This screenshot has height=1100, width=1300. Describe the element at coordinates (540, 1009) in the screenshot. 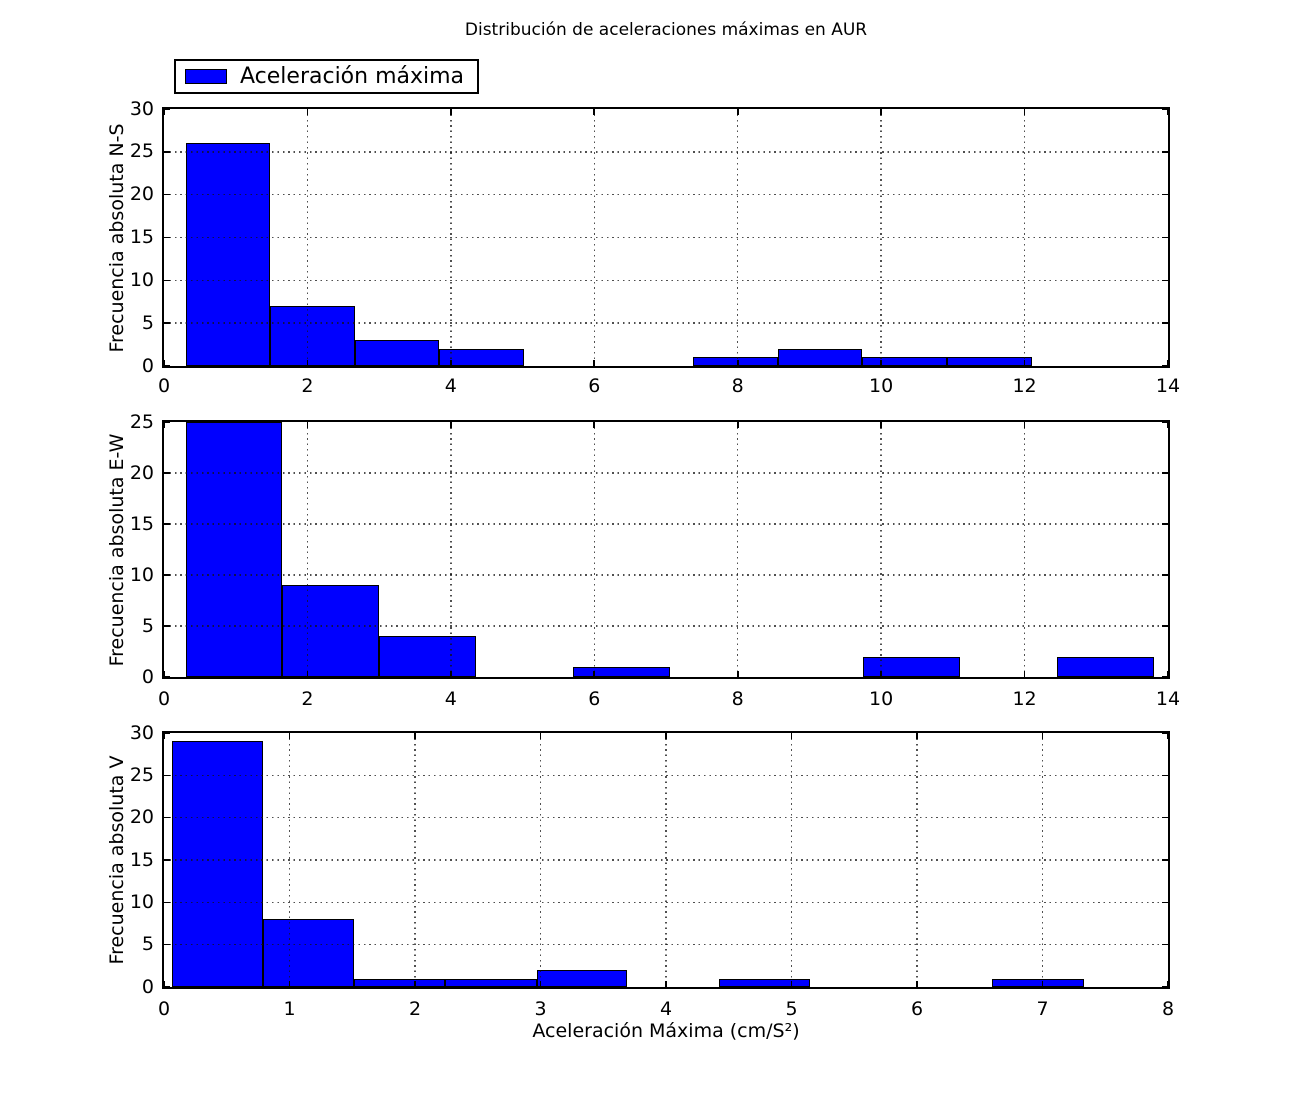

I see `x-tick-label: 3` at that location.